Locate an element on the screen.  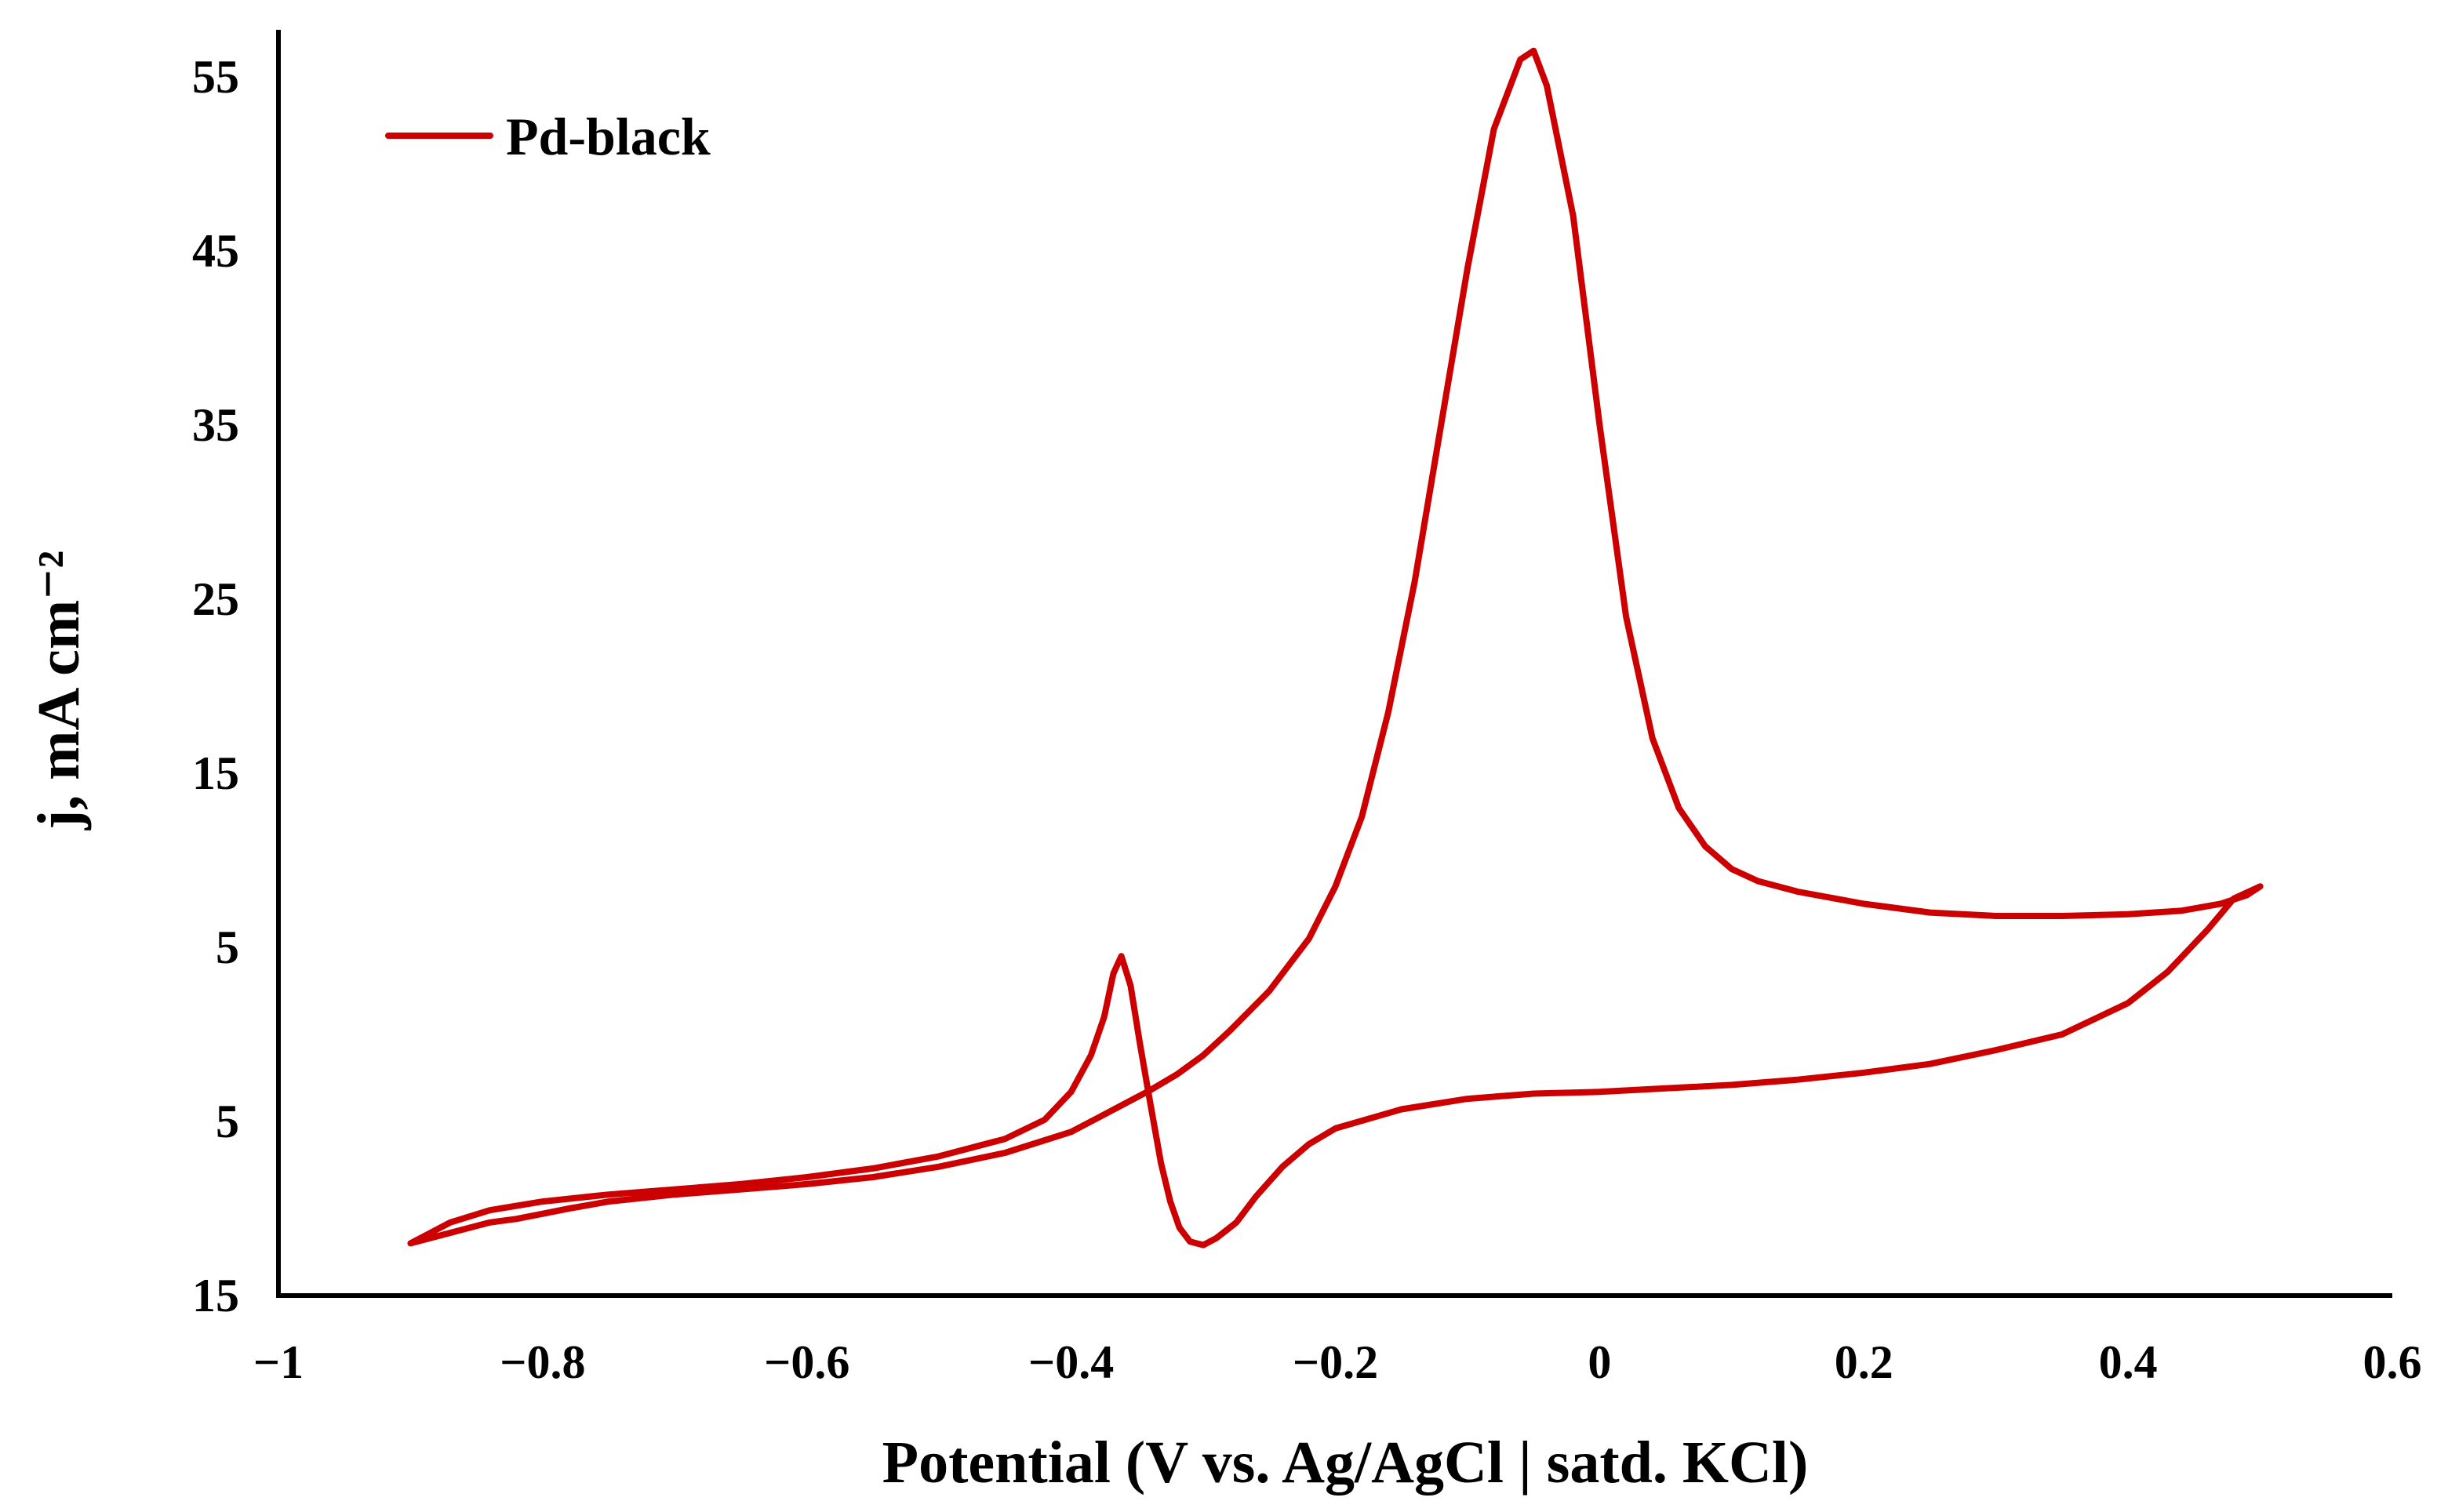
legend: Pd-black is located at coordinates (548, 136).